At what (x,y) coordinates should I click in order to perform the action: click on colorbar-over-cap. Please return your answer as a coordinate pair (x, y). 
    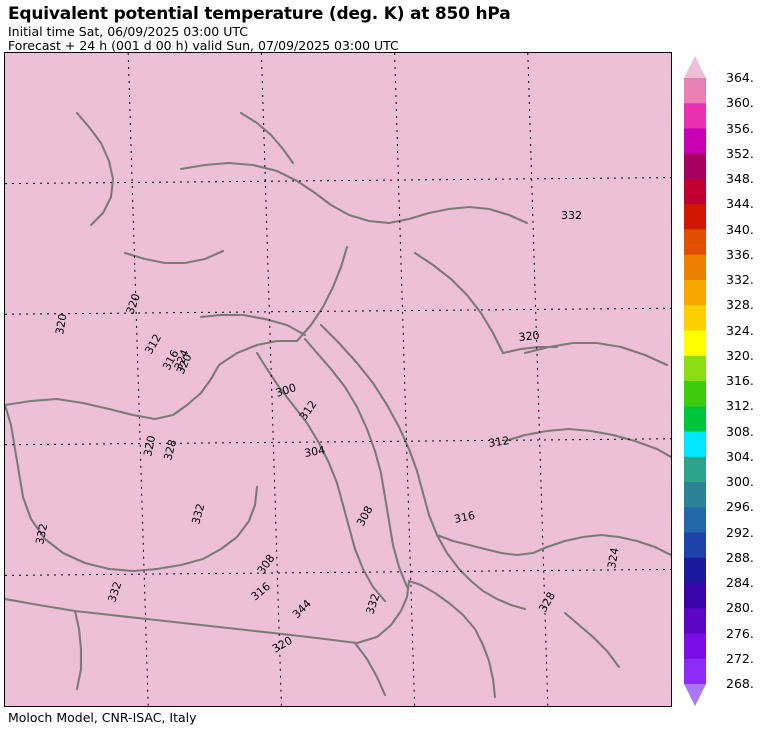
    Looking at the image, I should click on (695, 67).